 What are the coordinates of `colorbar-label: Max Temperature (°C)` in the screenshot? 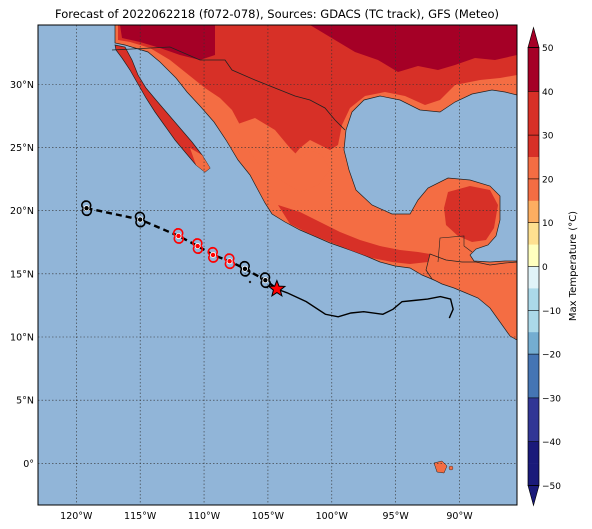 It's located at (573, 266).